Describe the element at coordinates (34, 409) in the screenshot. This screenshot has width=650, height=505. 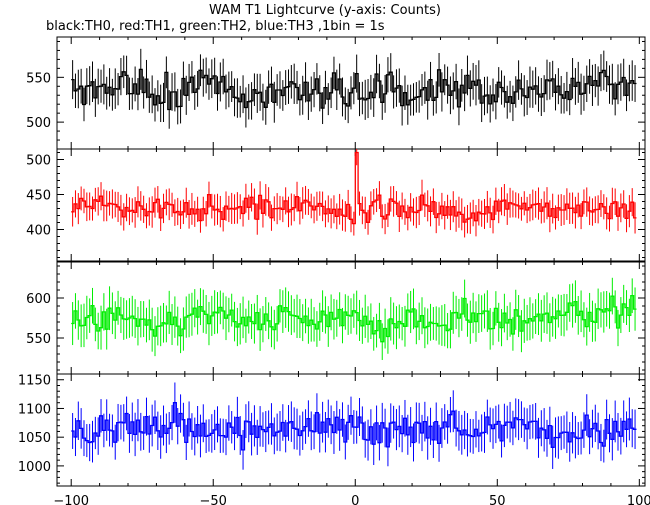
I see `y-tick-label: 1100` at that location.